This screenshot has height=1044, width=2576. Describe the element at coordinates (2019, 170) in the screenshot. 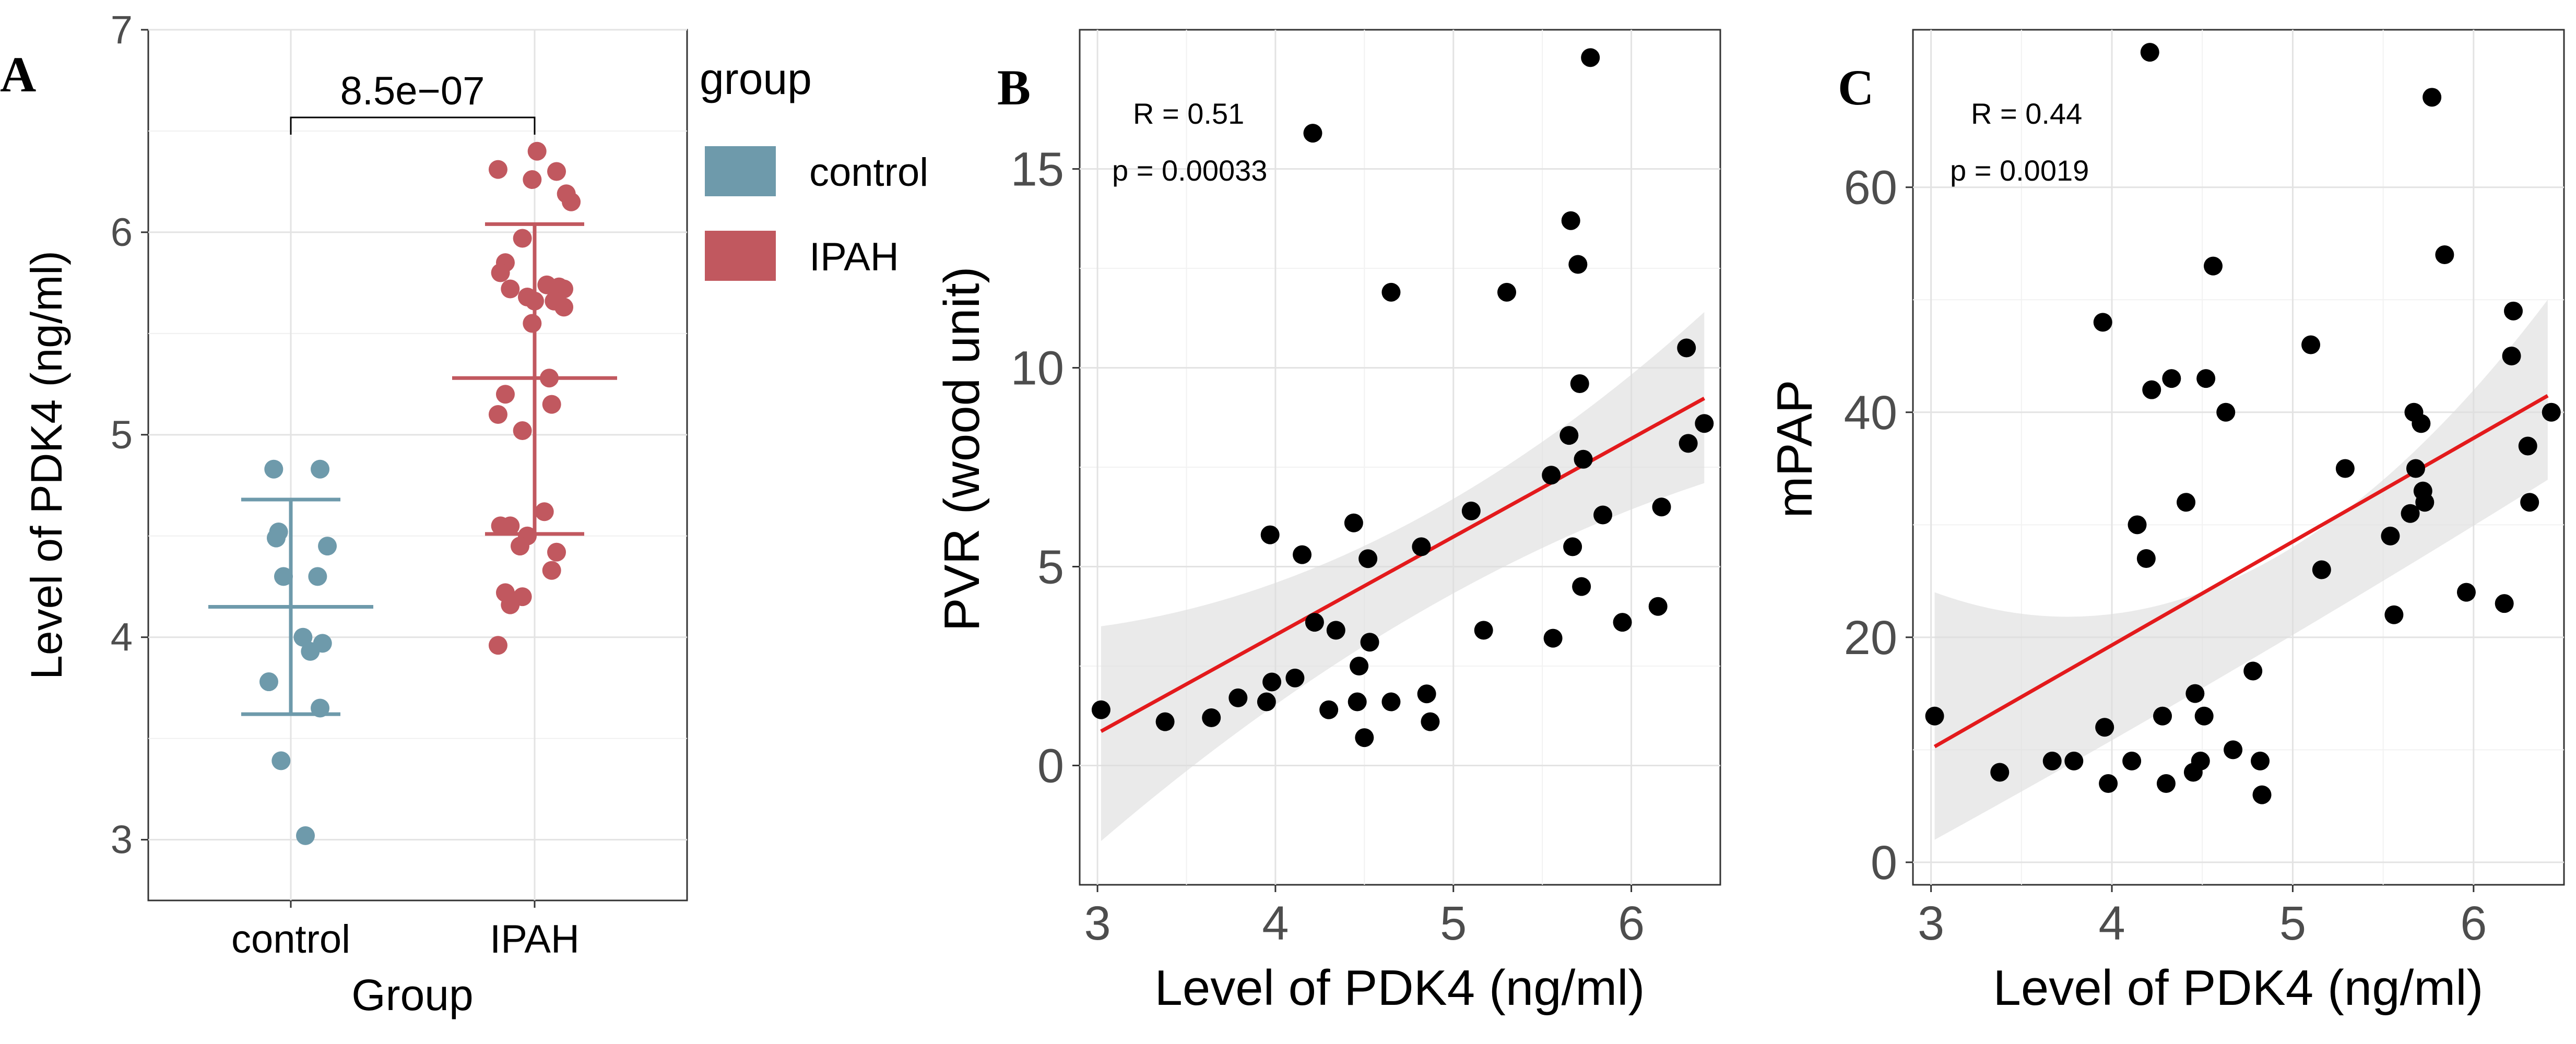

I see `panel-c-stat-p: p = 0.0019` at that location.